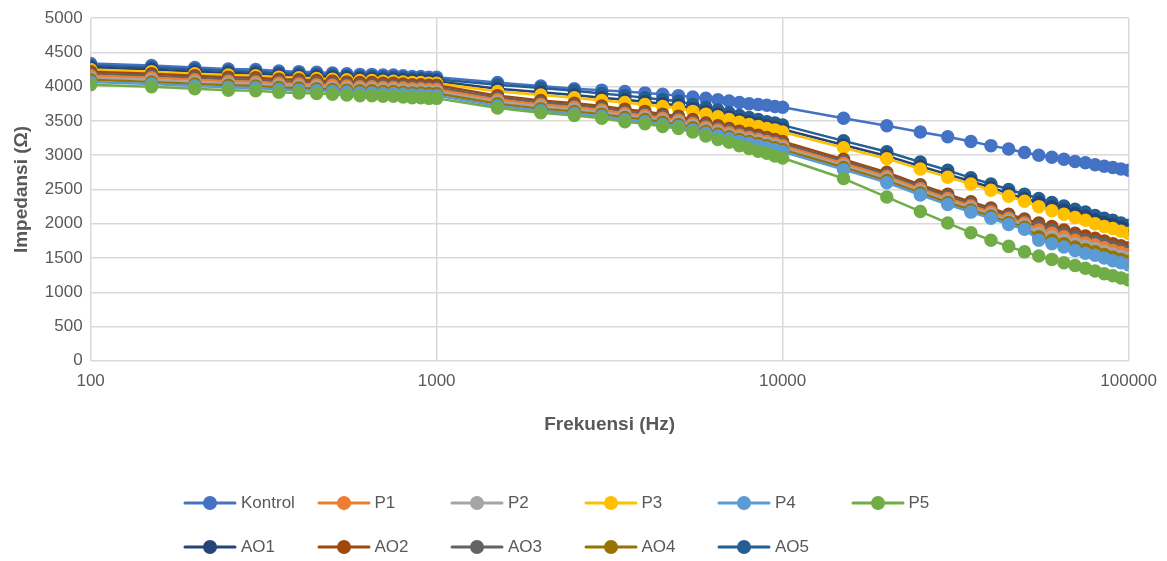  What do you see at coordinates (63, 291) in the screenshot?
I see `y-tick-label: 1000` at bounding box center [63, 291].